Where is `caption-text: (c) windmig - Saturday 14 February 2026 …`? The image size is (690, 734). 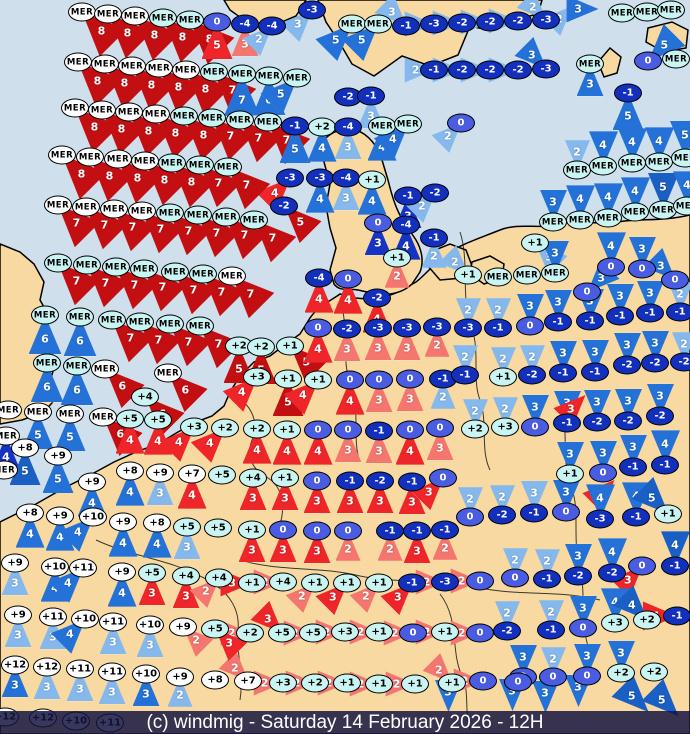
caption-text: (c) windmig - Saturday 14 February 2026 … is located at coordinates (345, 722).